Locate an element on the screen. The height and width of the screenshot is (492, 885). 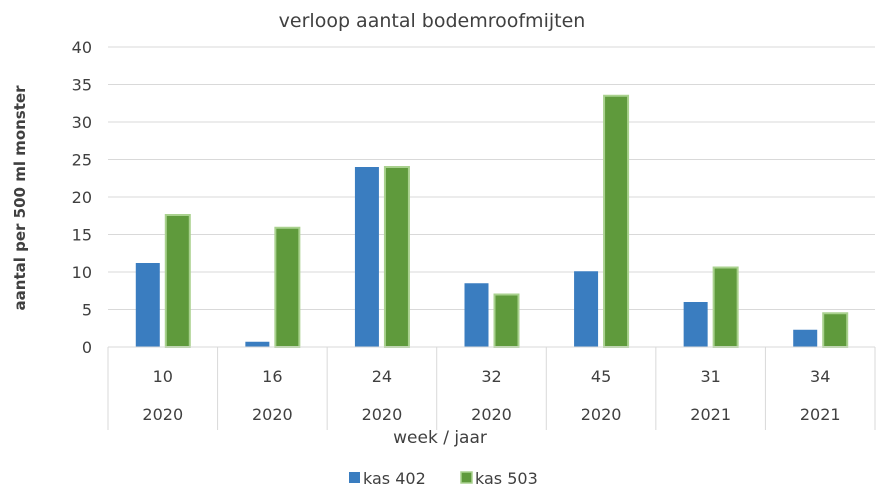
x-tick-week: 34 is located at coordinates (820, 376).